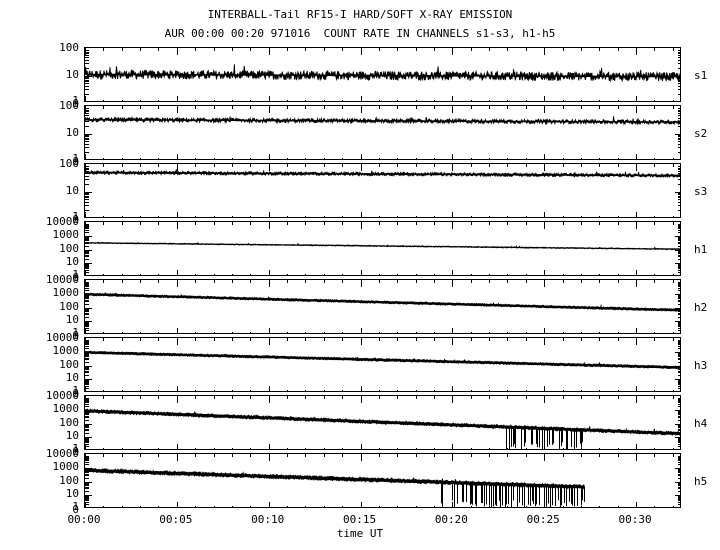 The image size is (720, 550). I want to click on panel-s2, so click(382, 132).